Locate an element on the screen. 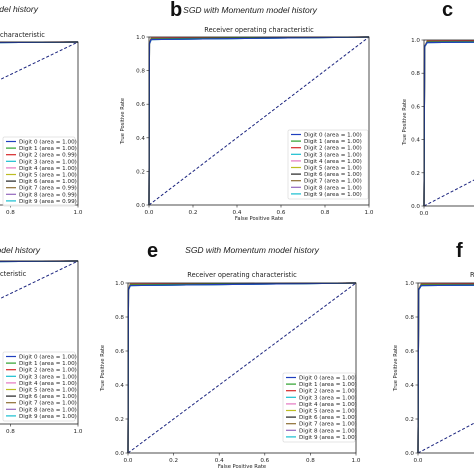 The width and height of the screenshot is (474, 474). plot-frame is located at coordinates (39, 342).